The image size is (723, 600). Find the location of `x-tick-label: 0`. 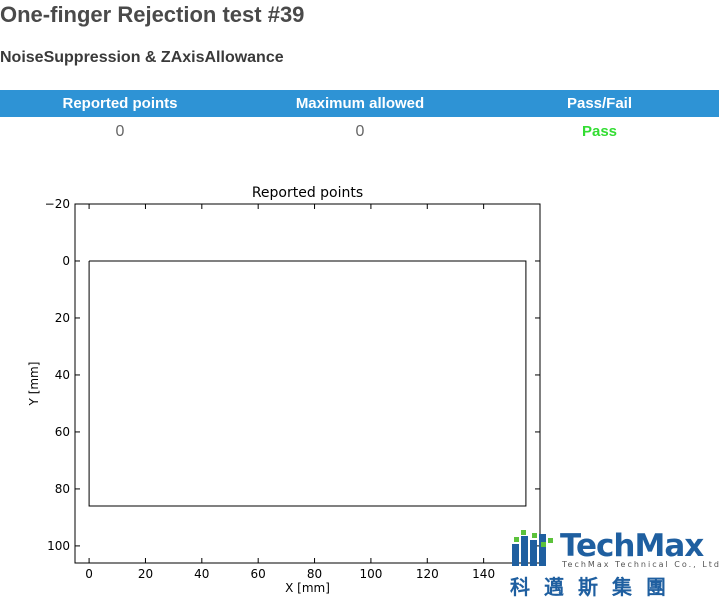

x-tick-label: 0 is located at coordinates (89, 574).